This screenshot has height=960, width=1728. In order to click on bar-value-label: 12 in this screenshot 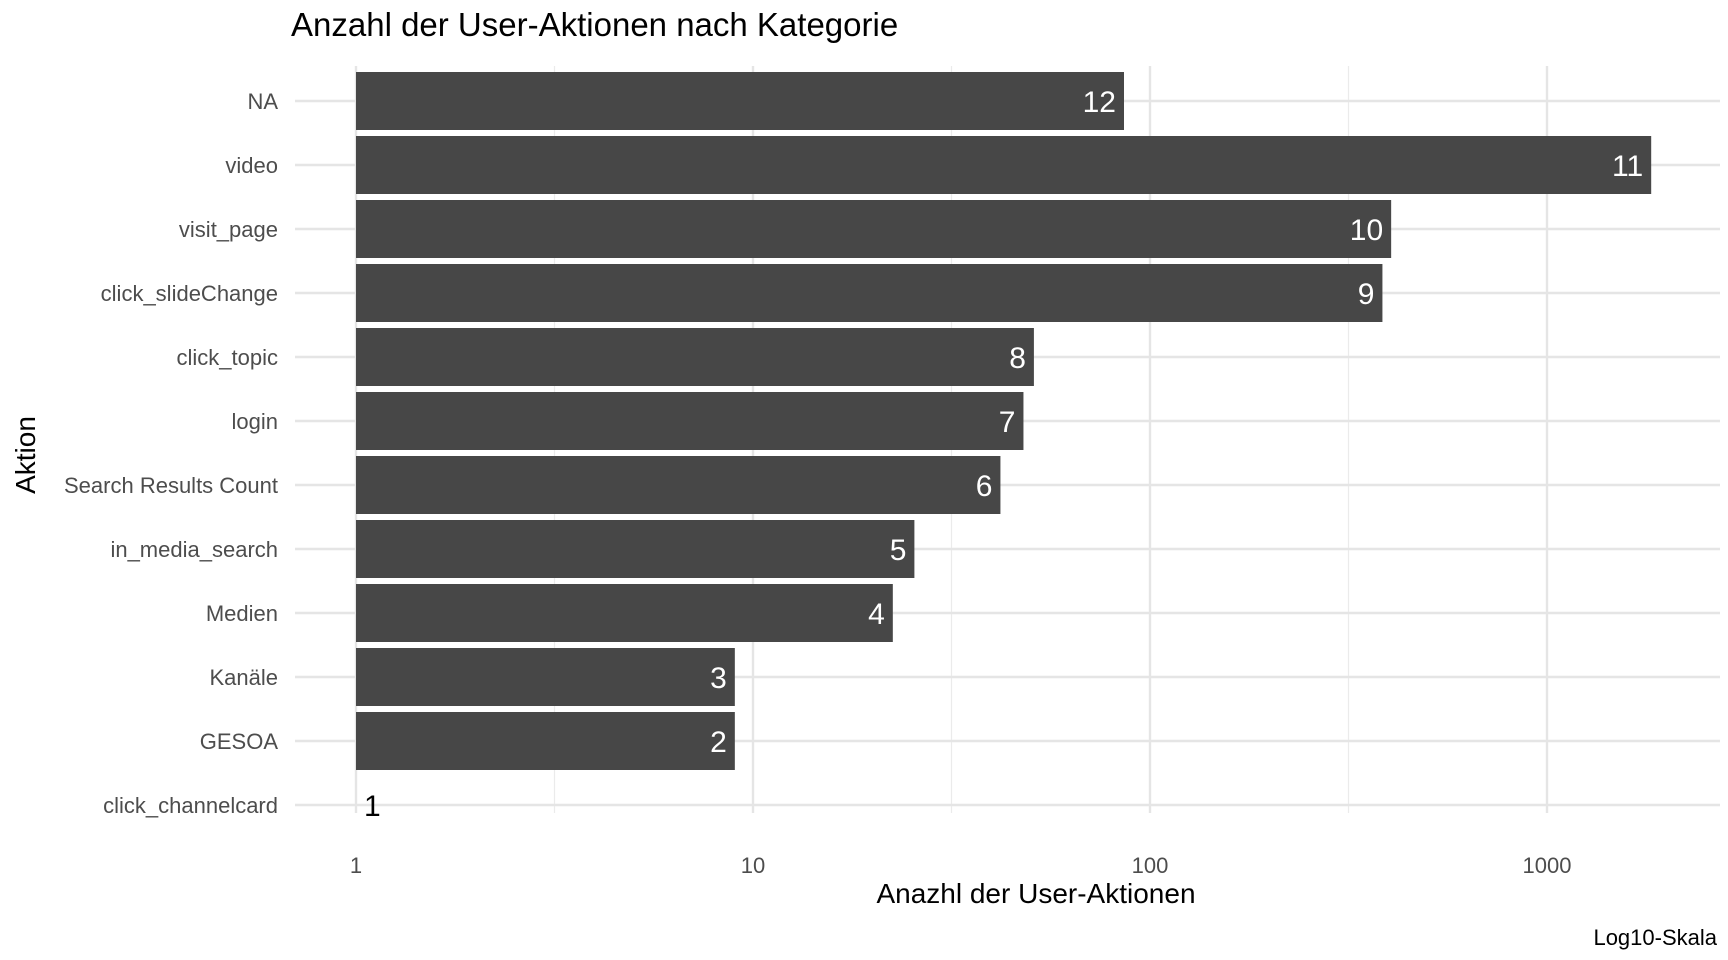, I will do `click(1099, 102)`.